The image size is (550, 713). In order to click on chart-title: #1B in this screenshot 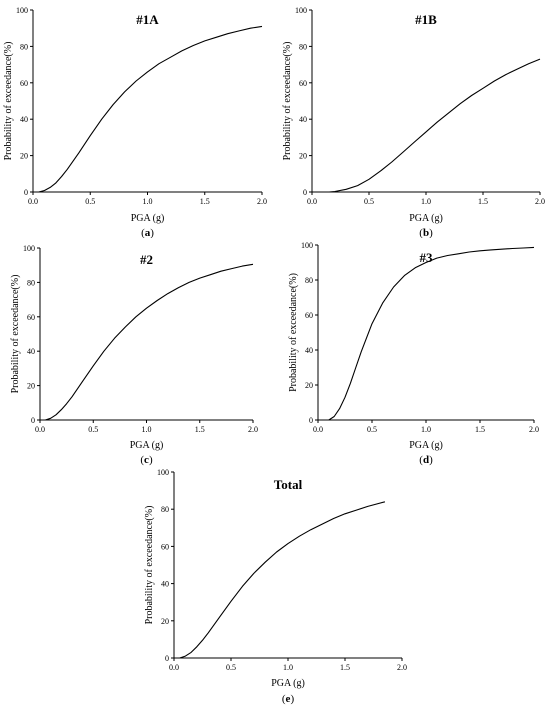, I will do `click(426, 19)`.